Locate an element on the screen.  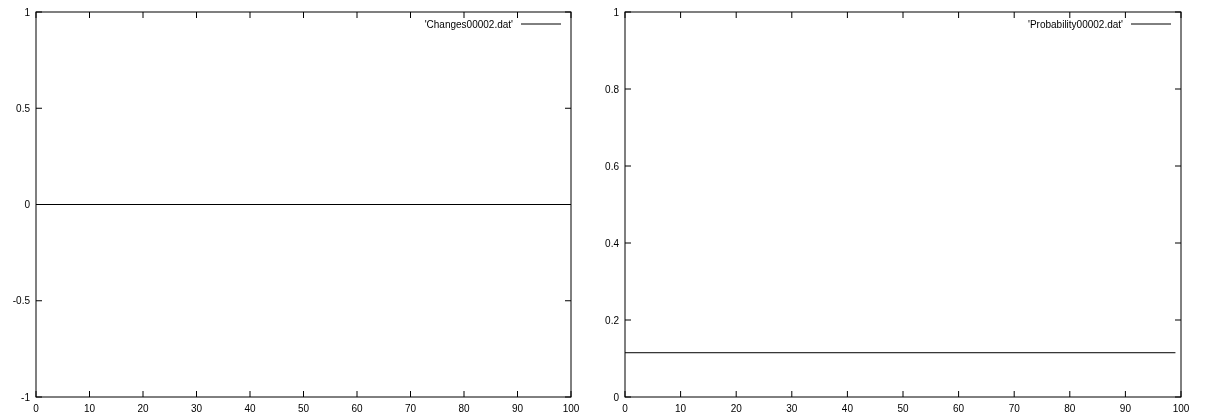
y-tick-label: -1 is located at coordinates (26, 397).